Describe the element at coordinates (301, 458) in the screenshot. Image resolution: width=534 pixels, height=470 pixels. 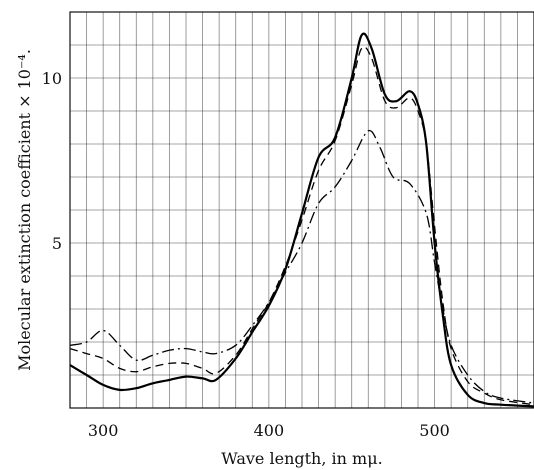
I see `x-axis-label: Wave length, in mμ.` at that location.